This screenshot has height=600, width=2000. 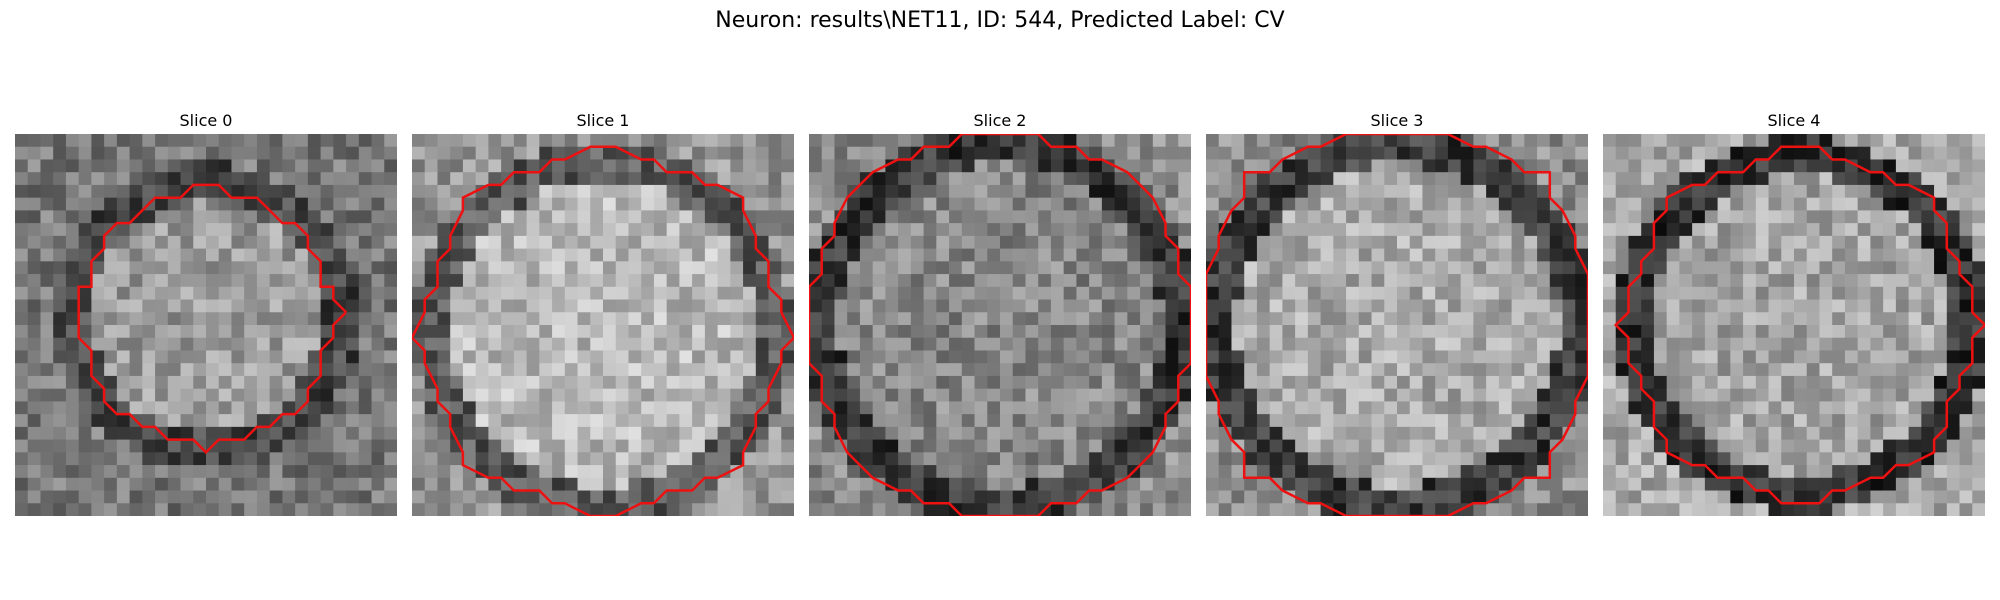 I want to click on slice-panel-1: Slice 1, so click(x=603, y=313).